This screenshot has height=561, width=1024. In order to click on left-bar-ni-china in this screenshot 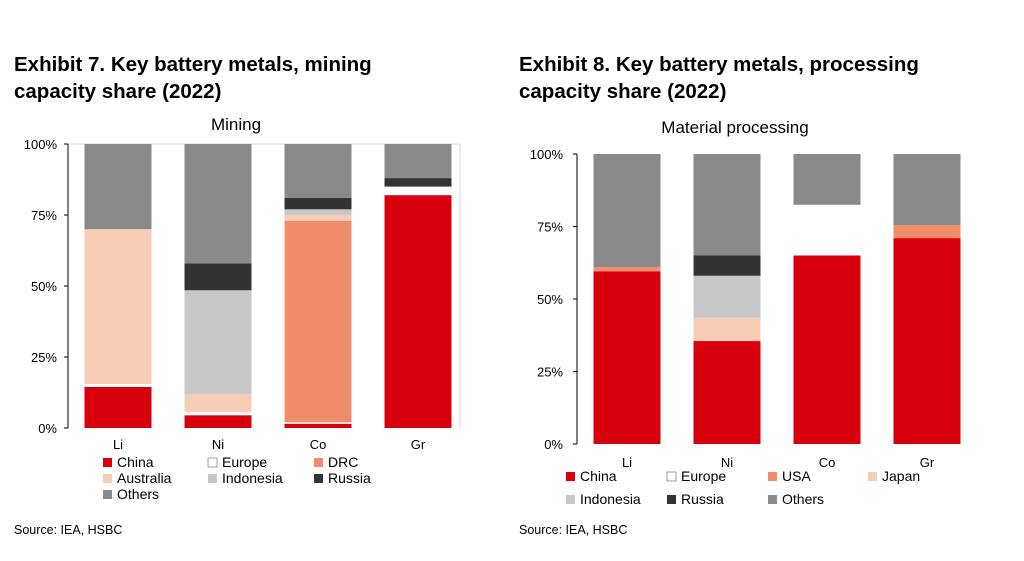, I will do `click(218, 421)`.